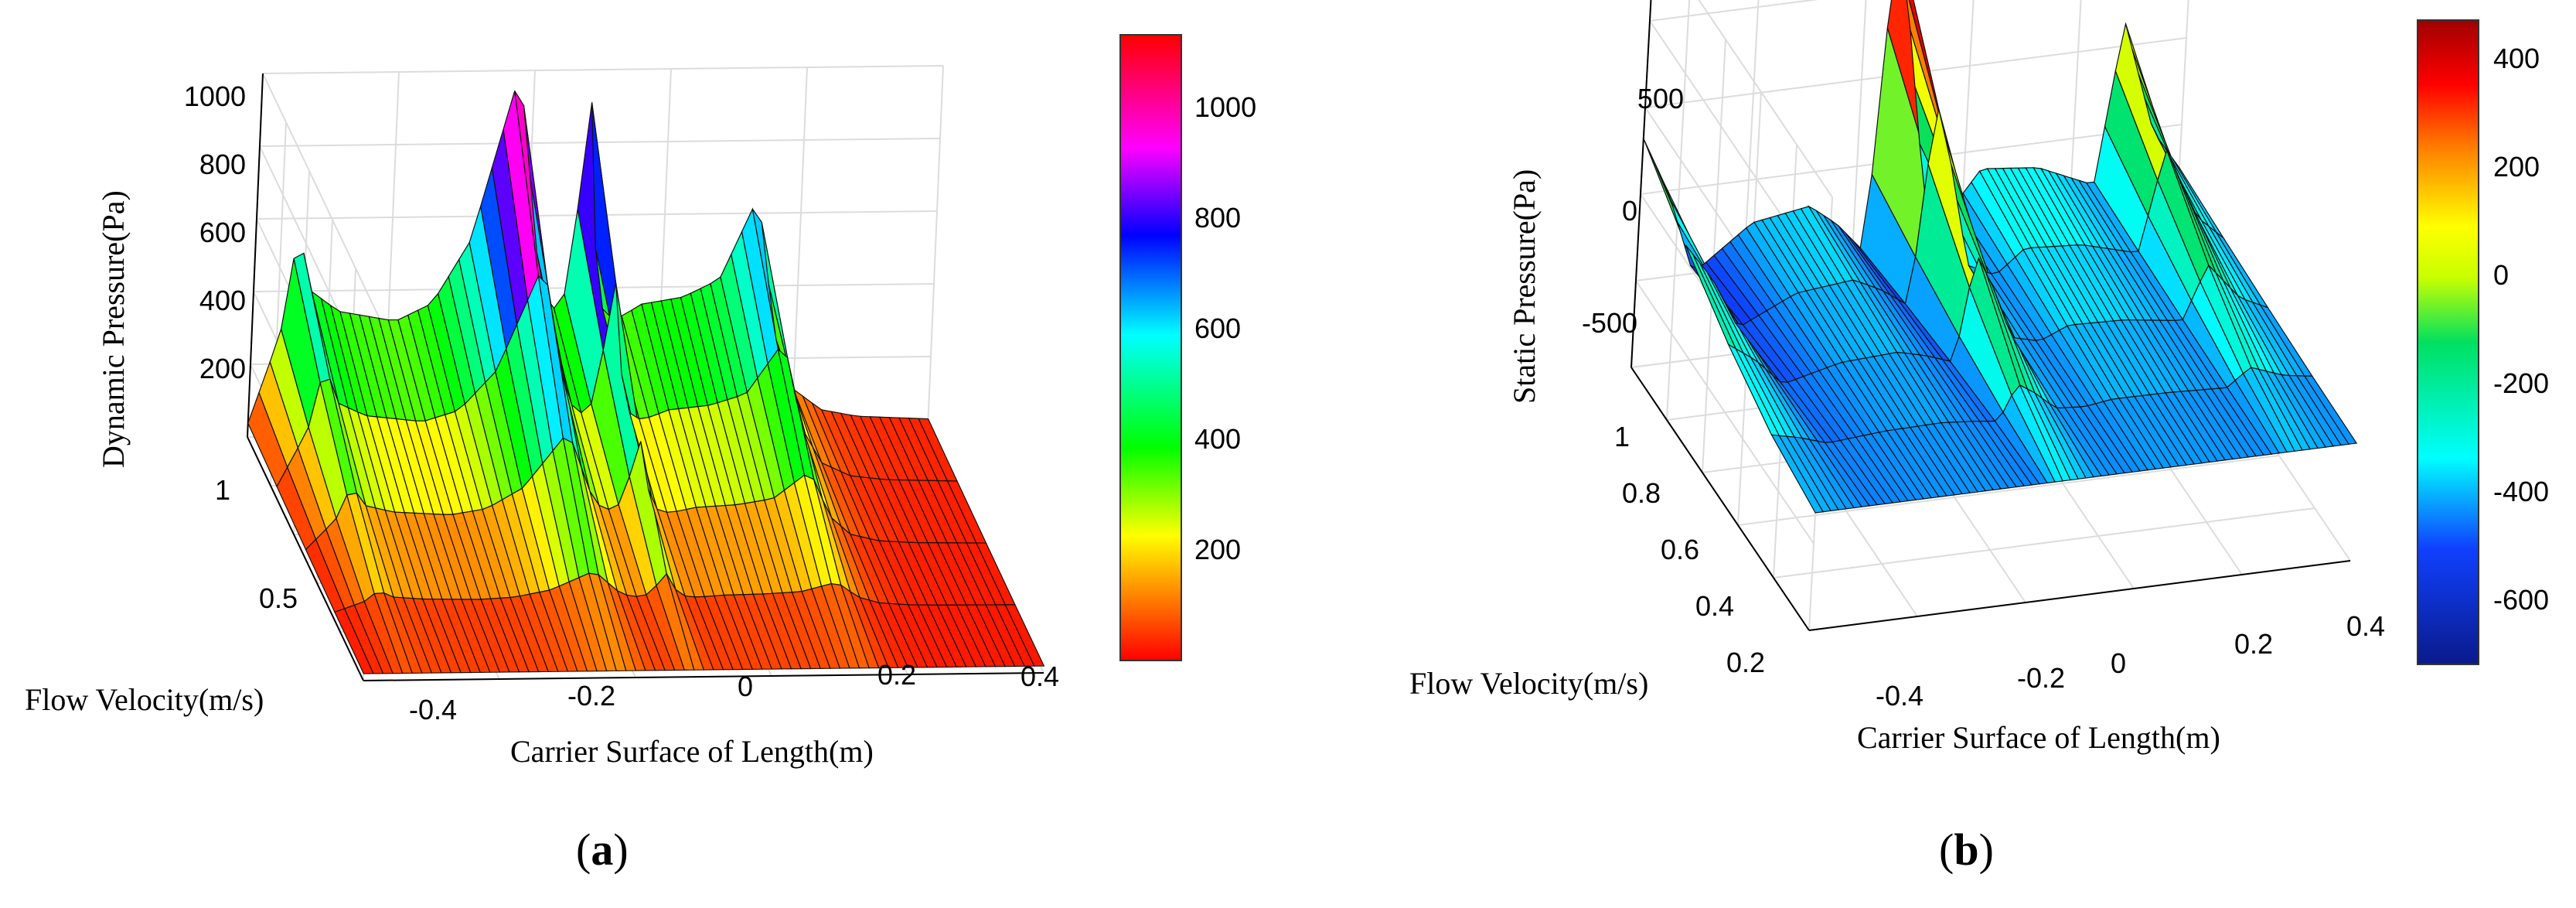 The height and width of the screenshot is (908, 2576). Describe the element at coordinates (745, 686) in the screenshot. I see `a-x-tick-0: 0` at that location.